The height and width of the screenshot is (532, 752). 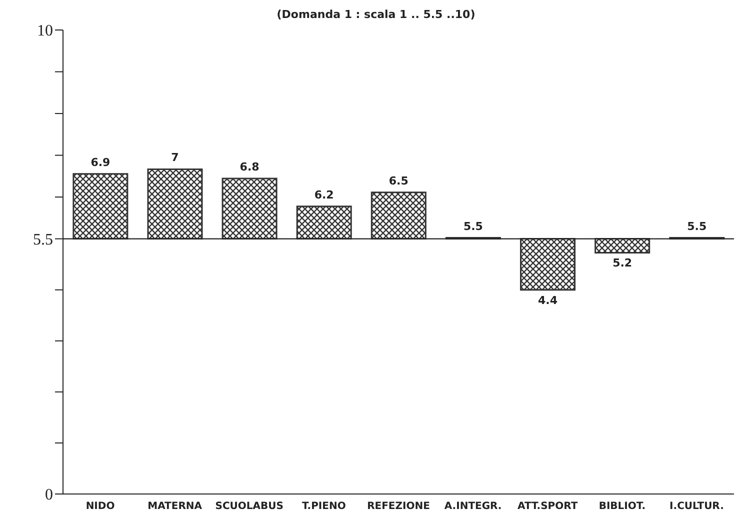 I want to click on data-label: 5.2, so click(x=622, y=263).